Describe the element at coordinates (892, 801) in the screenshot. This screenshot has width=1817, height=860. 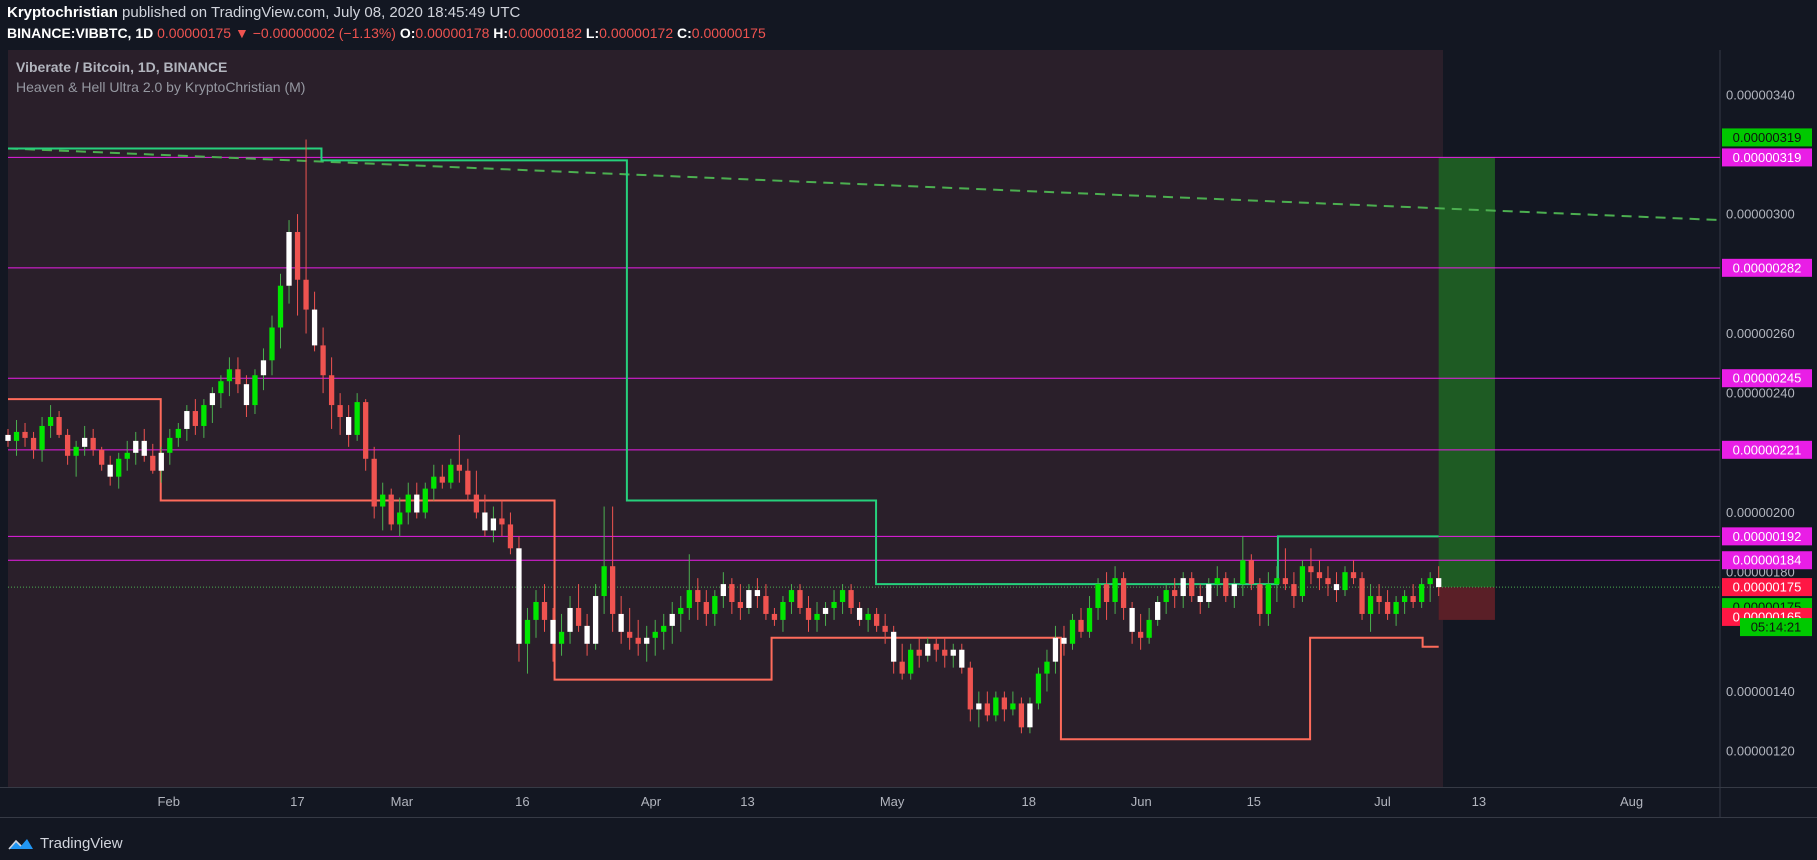
I see `x-tick-label: May` at that location.